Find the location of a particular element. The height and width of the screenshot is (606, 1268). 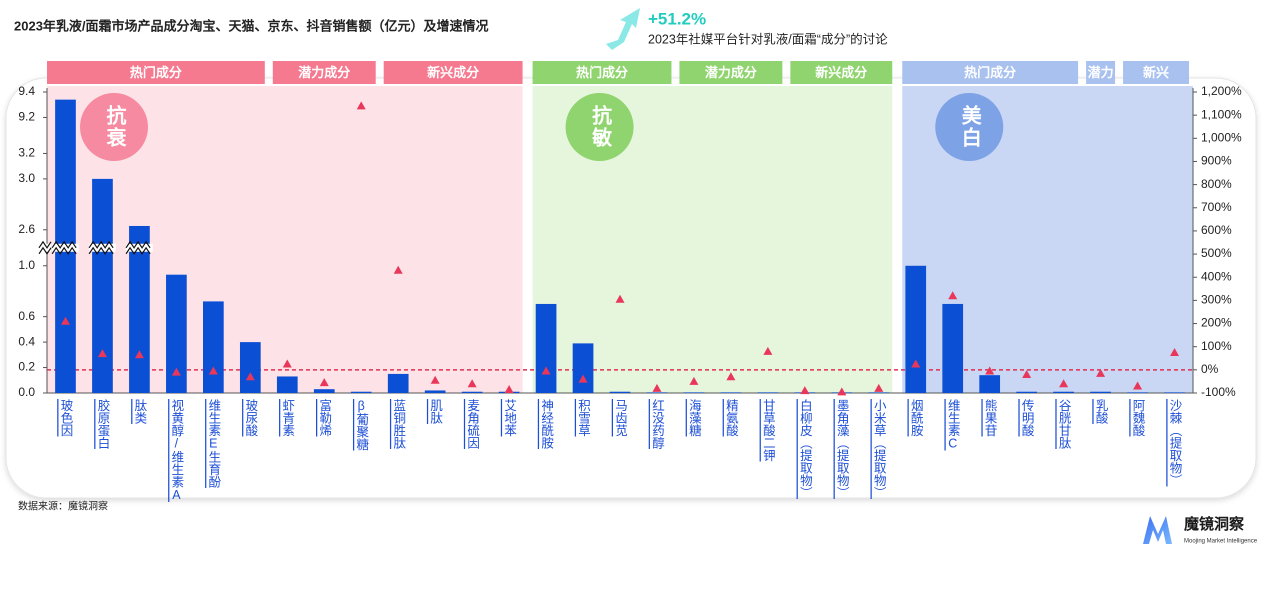

group-label: 美白 is located at coordinates (969, 126).